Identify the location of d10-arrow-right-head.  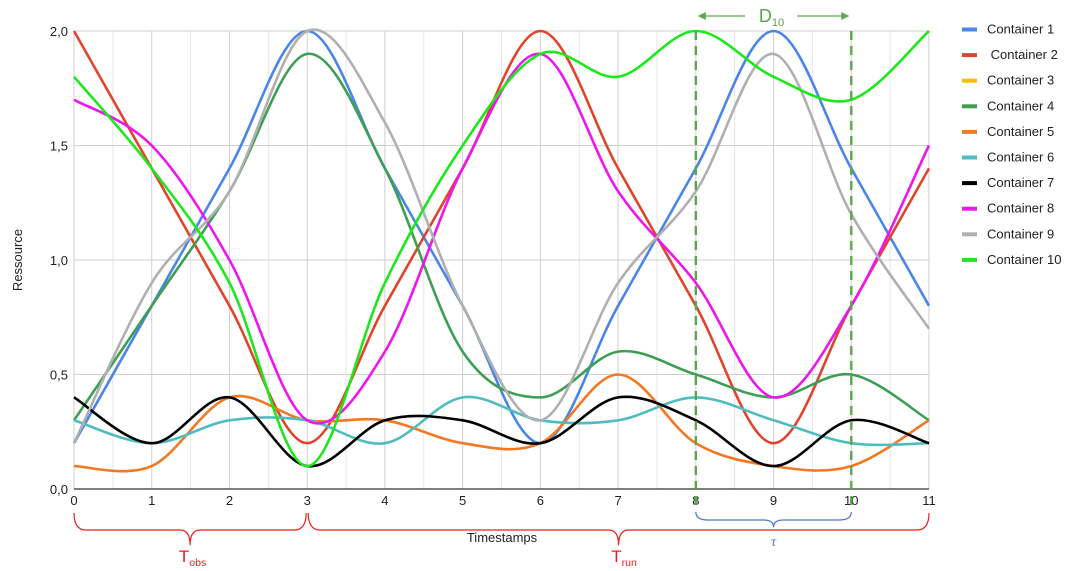
(845, 16).